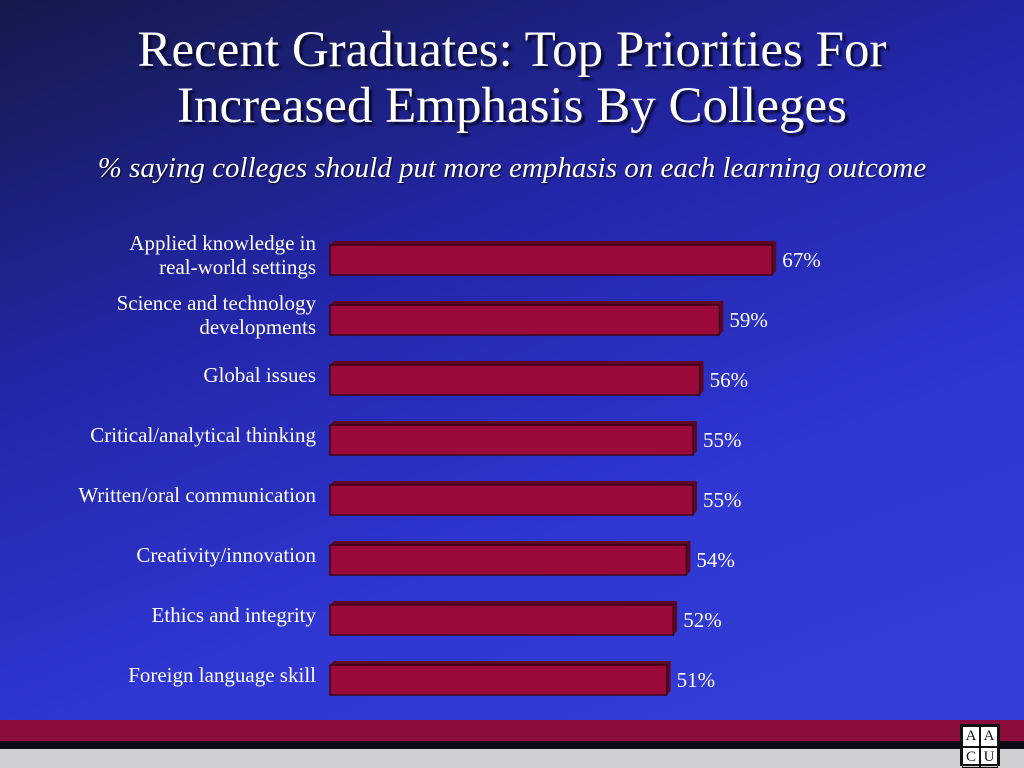 Image resolution: width=1024 pixels, height=768 pixels. What do you see at coordinates (217, 315) in the screenshot?
I see `category-label: Science and technology developments` at bounding box center [217, 315].